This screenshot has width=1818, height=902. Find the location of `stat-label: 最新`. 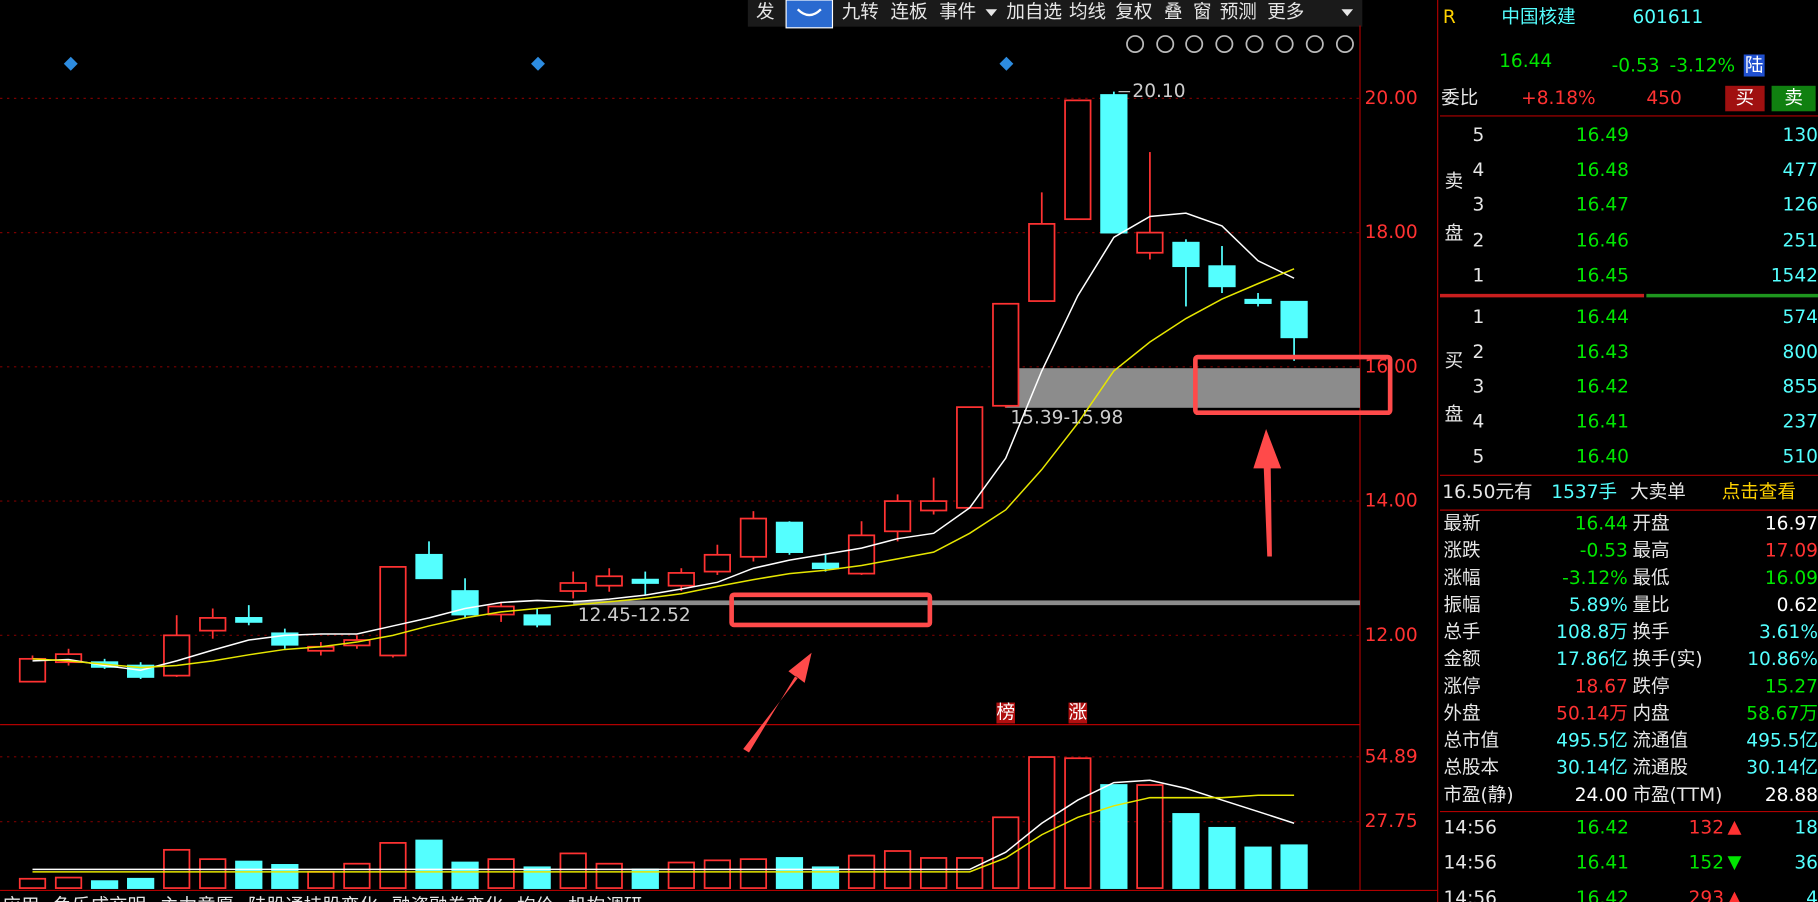

stat-label: 最新 is located at coordinates (1461, 524).